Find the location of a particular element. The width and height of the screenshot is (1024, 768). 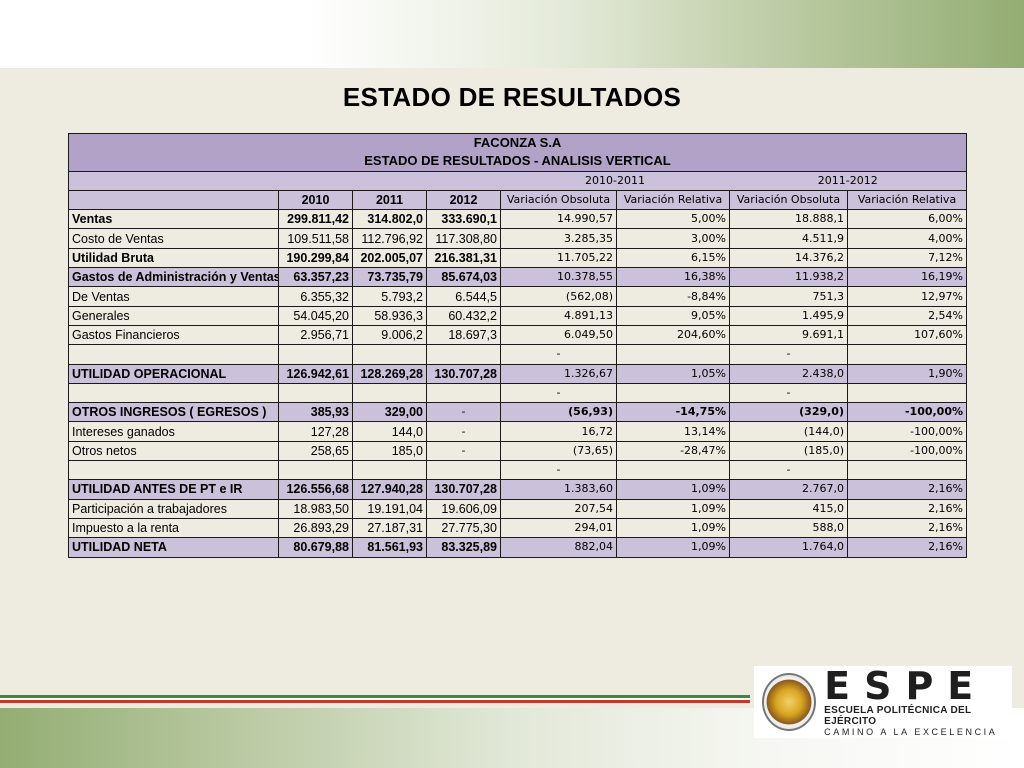

logo-line1: ESCUELA POLITÉCNICA DEL EJÉRCITO is located at coordinates (898, 716).